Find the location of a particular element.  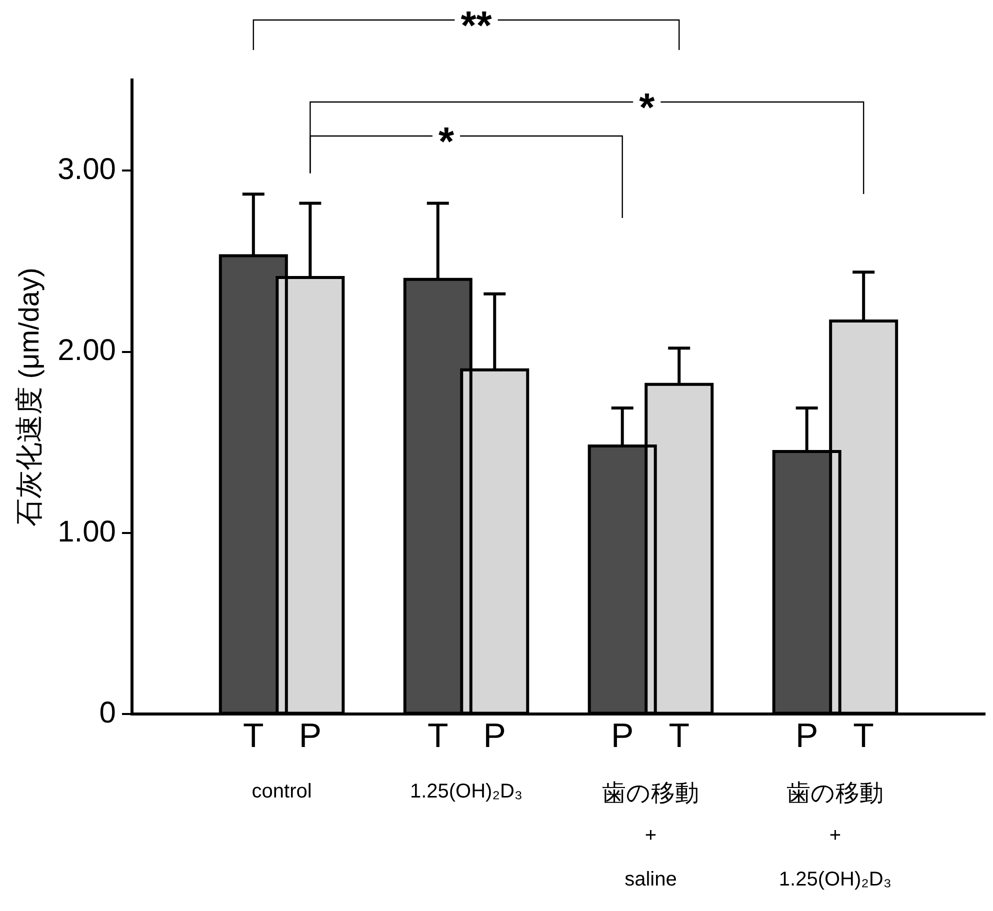

text: control is located at coordinates (282, 791).